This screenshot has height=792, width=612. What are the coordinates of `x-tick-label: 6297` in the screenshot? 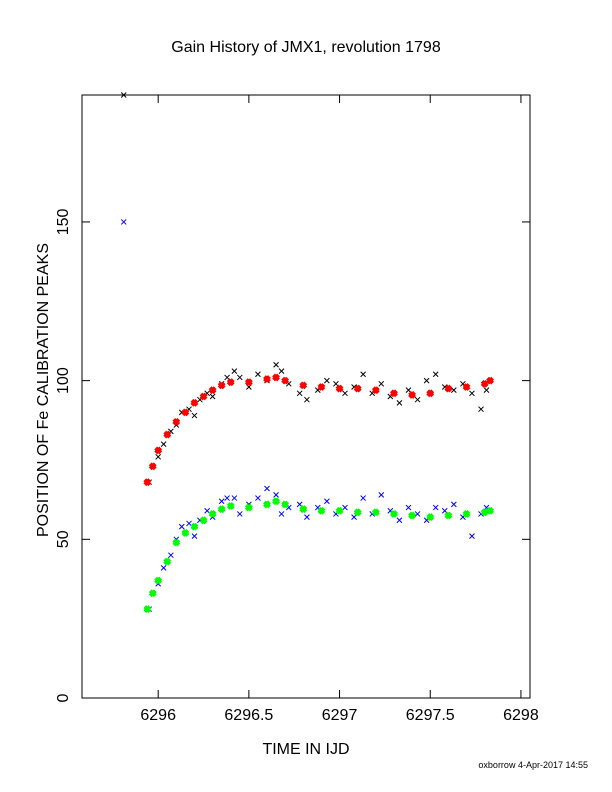 It's located at (340, 715).